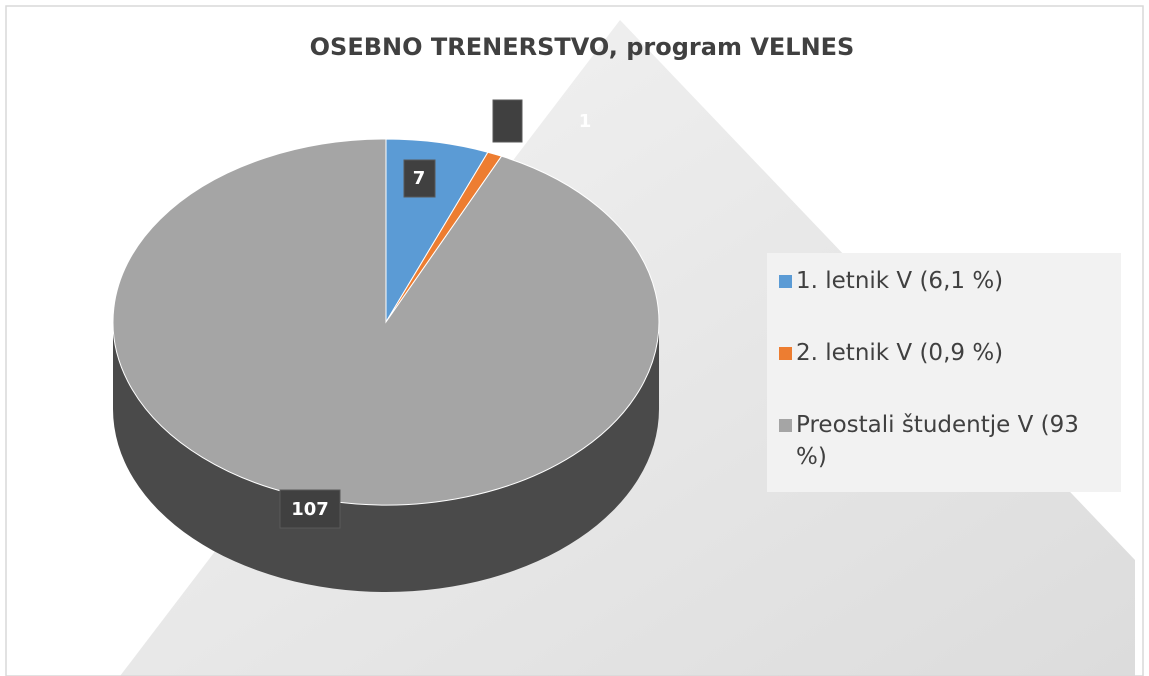 This screenshot has width=1149, height=676. I want to click on data-label: 7, so click(419, 178).